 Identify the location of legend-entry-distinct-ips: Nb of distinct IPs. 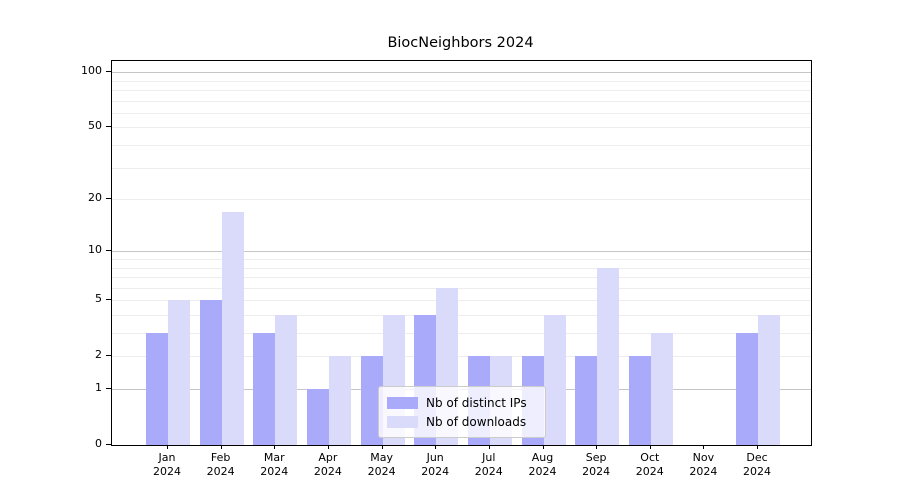
(462, 402).